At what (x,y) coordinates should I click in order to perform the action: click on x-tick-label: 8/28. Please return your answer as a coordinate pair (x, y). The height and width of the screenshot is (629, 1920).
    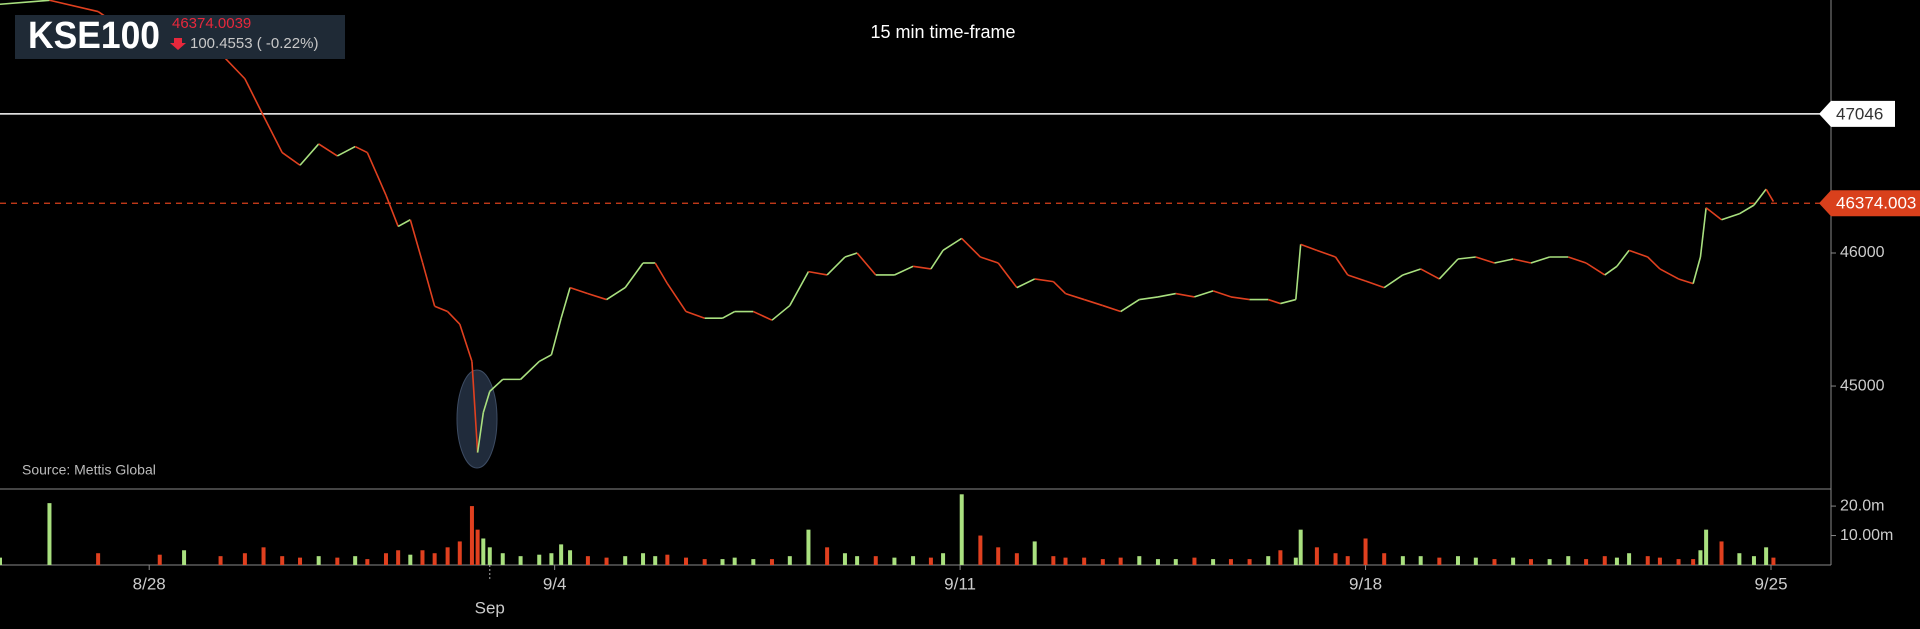
    Looking at the image, I should click on (149, 583).